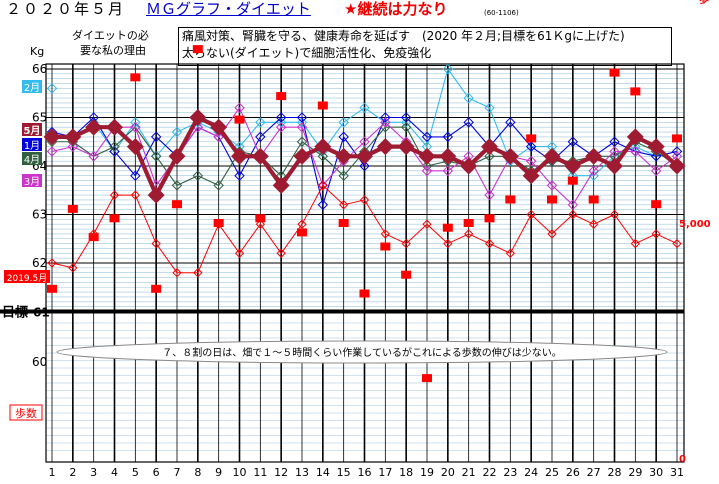 This screenshot has height=484, width=719. Describe the element at coordinates (135, 472) in the screenshot. I see `day-label: 5` at that location.